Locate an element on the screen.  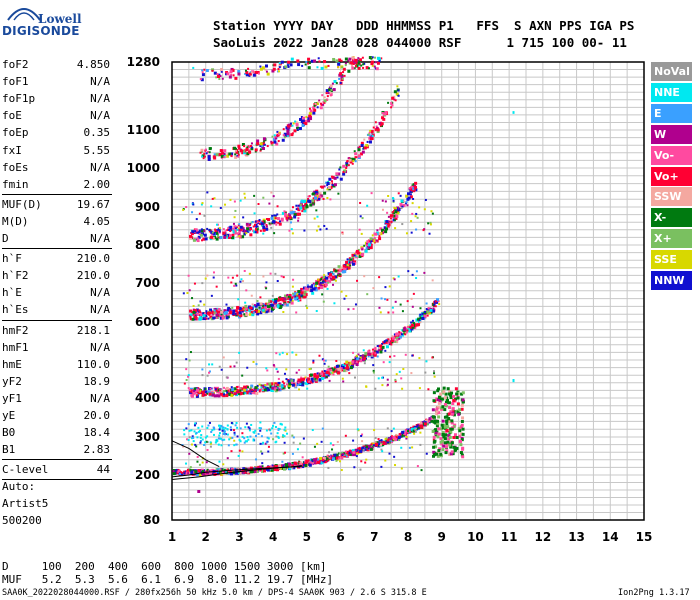
param-name: foF1 is located at coordinates (15, 82).